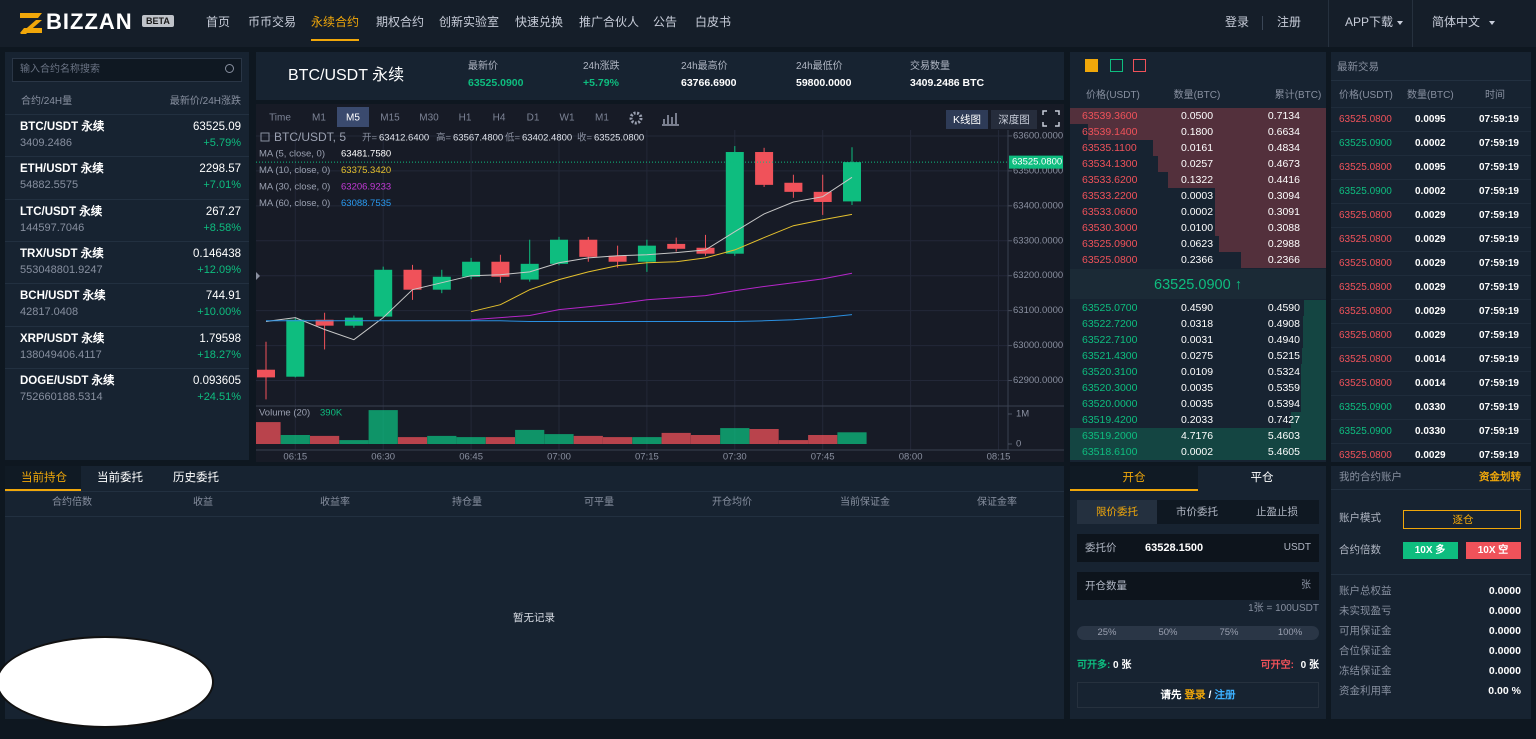 This screenshot has height=739, width=1536. Describe the element at coordinates (127, 220) in the screenshot. I see `market-row: LTC/USDT 永续 144597.7046 267.27 +8.58%` at that location.